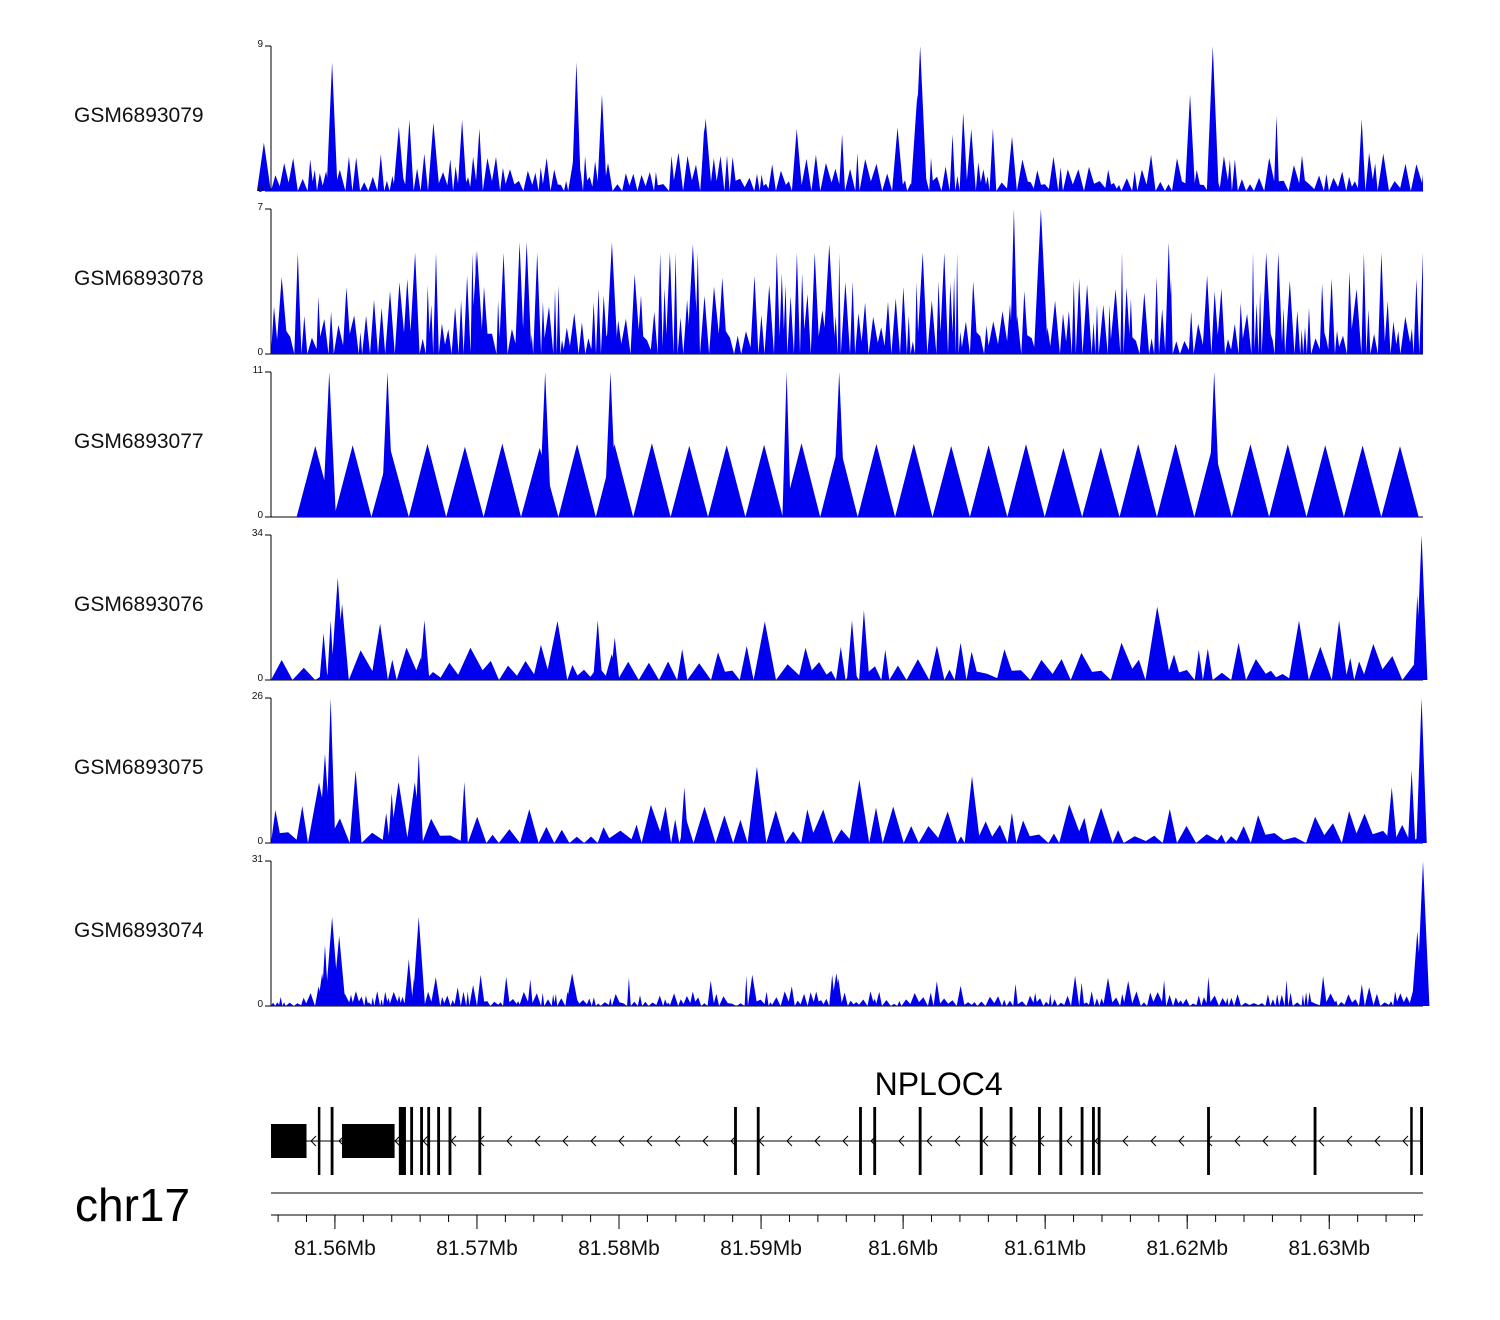 The image size is (1500, 1320). What do you see at coordinates (260, 44) in the screenshot?
I see `y-max-label: 9` at bounding box center [260, 44].